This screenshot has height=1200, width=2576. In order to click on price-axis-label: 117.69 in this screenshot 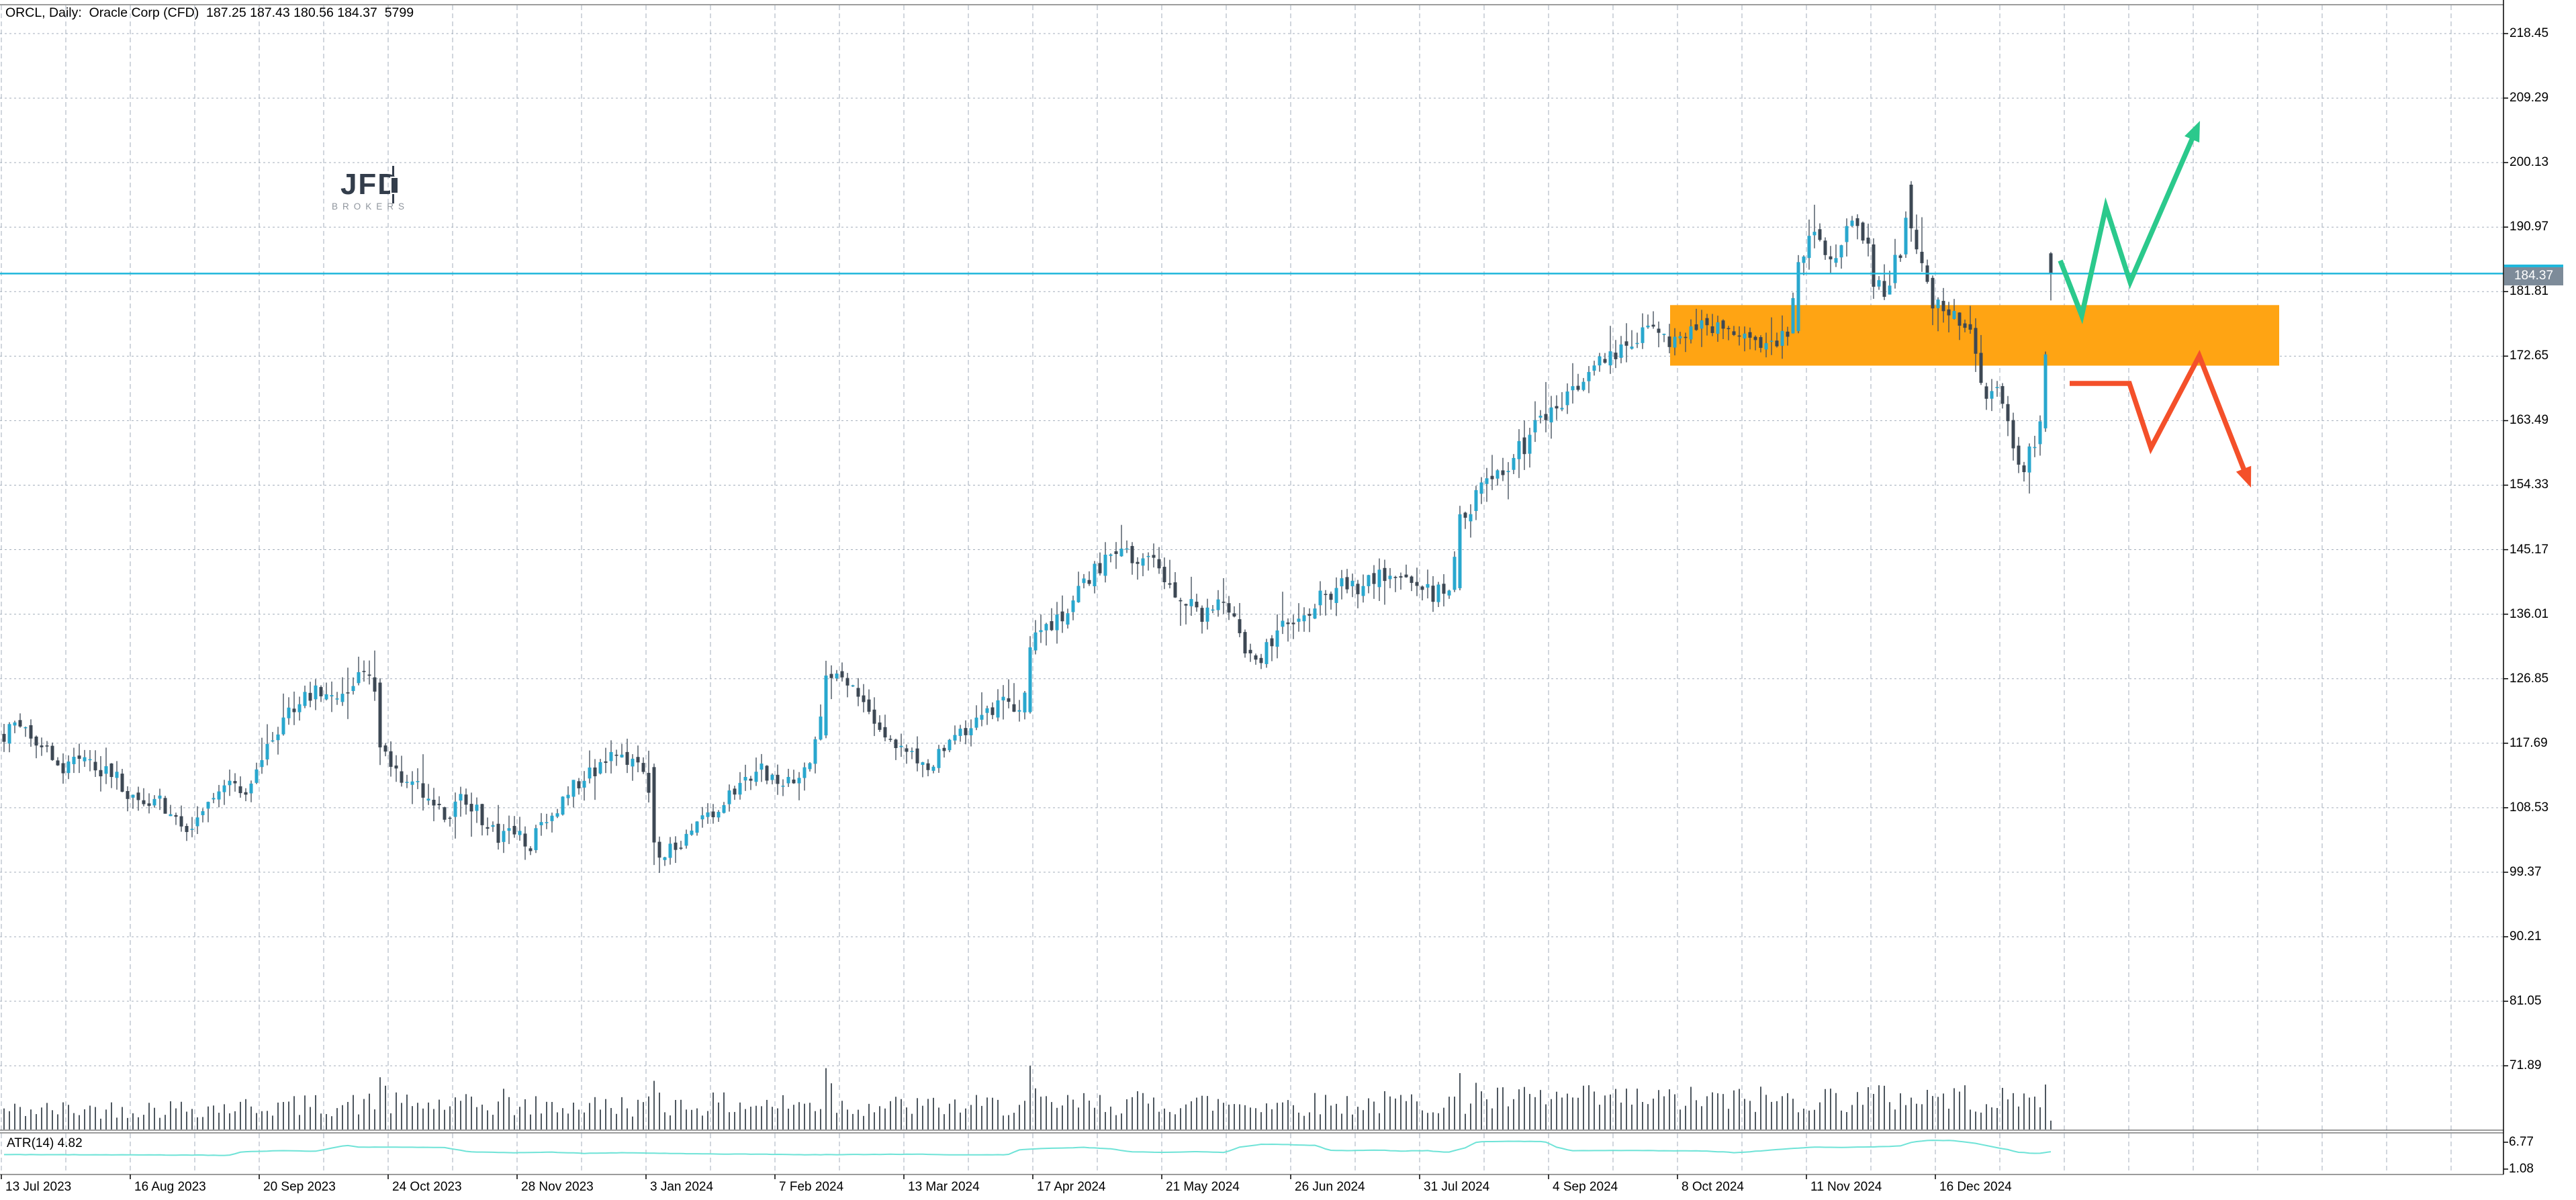, I will do `click(2529, 742)`.